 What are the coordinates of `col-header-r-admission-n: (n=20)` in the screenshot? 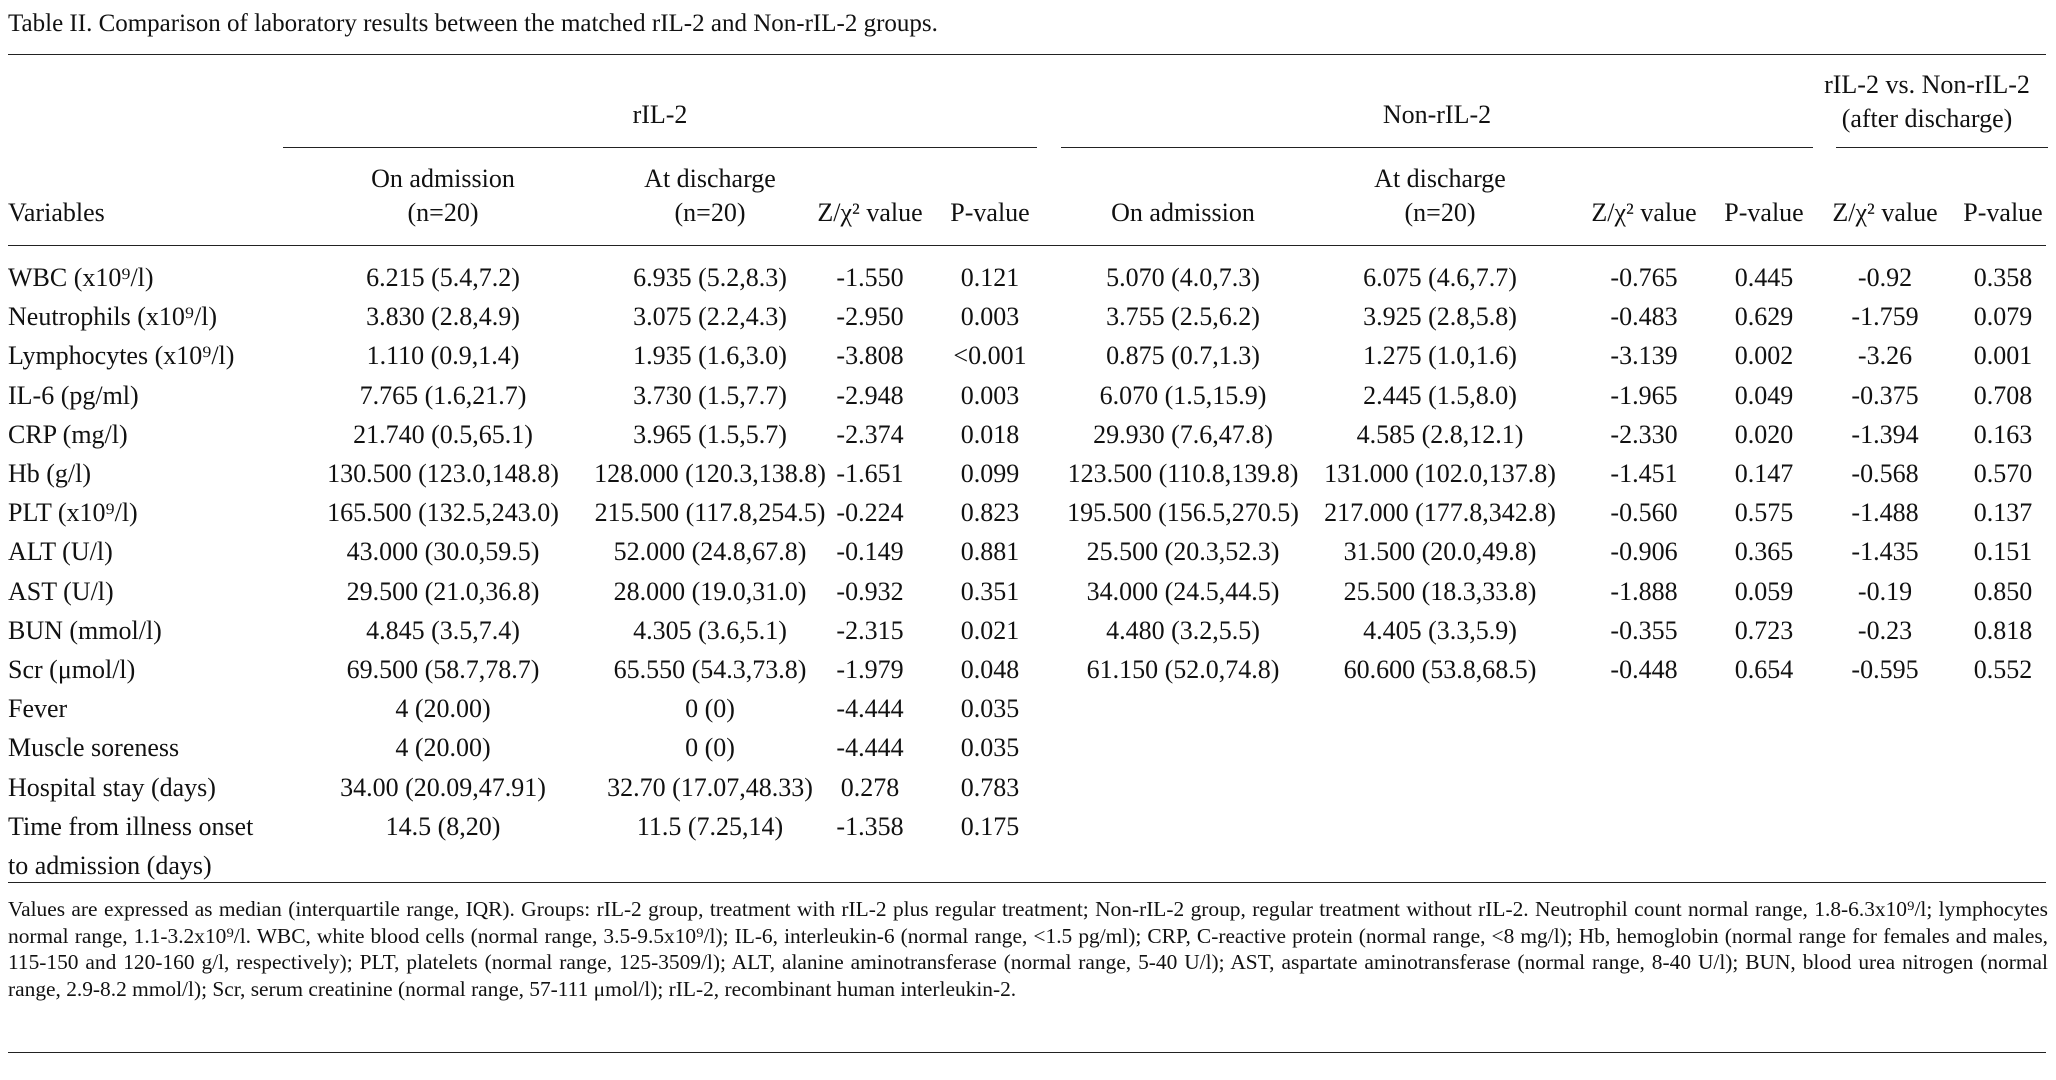 It's located at (443, 212).